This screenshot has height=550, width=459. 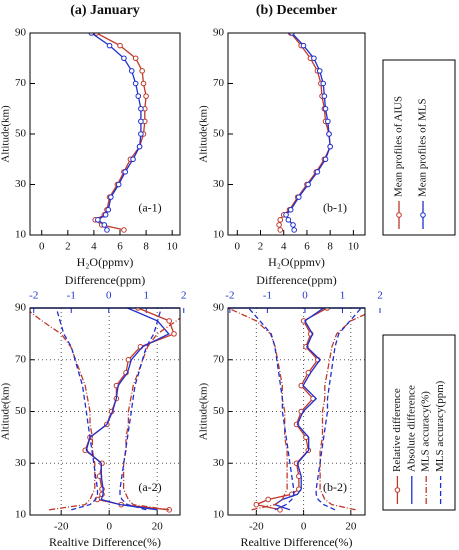 What do you see at coordinates (296, 262) in the screenshot?
I see `x-axis-label: H₂O(ppmv)` at bounding box center [296, 262].